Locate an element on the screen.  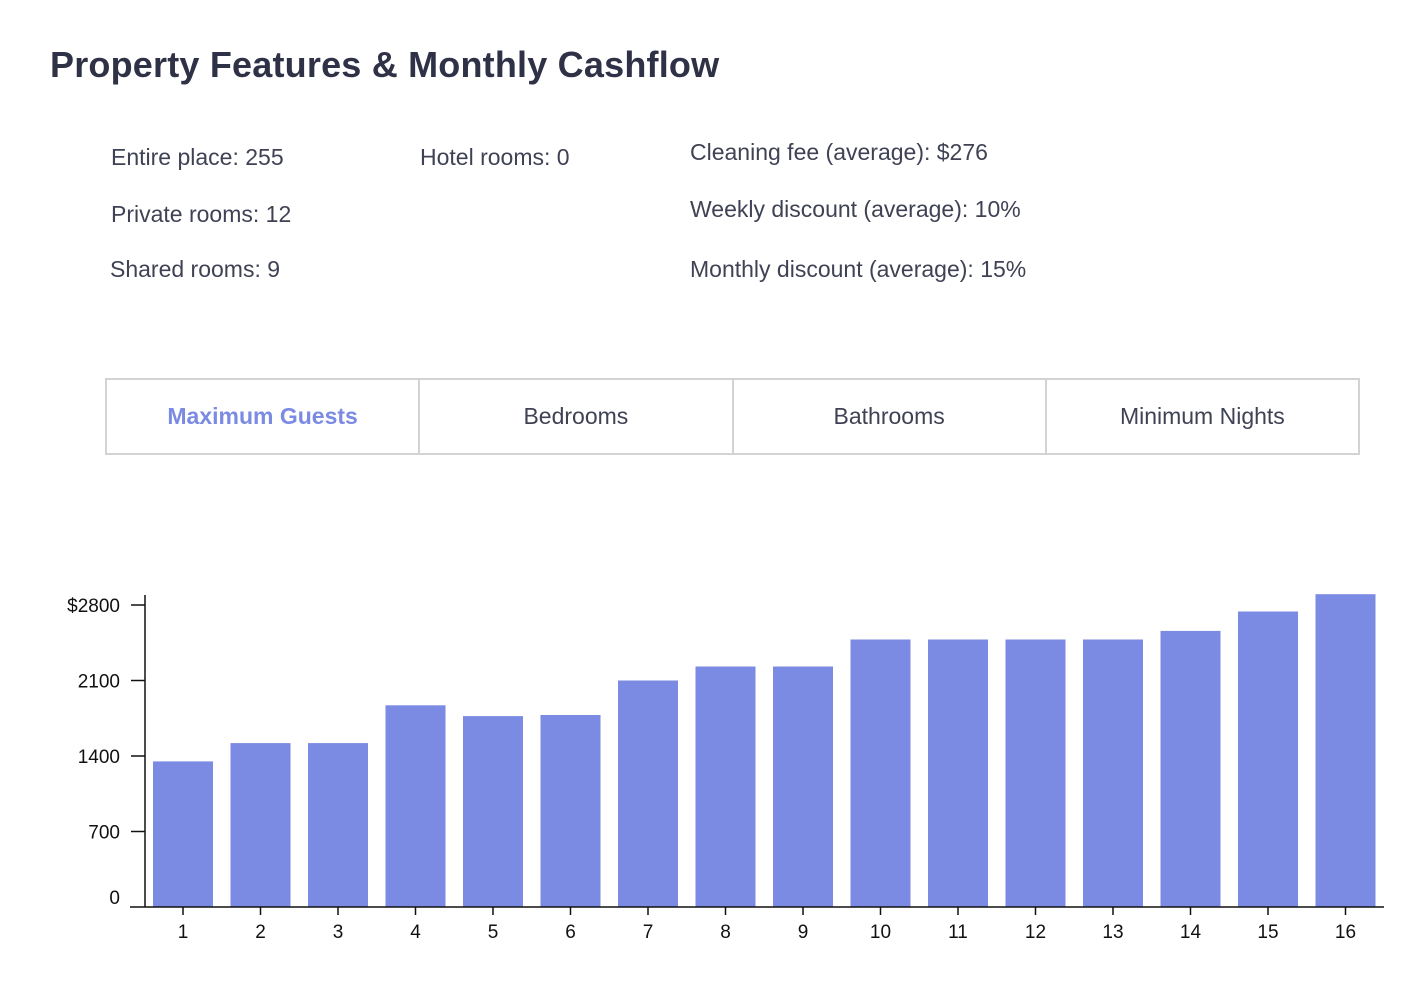
y-tick-label-1400: 1400 is located at coordinates (99, 757).